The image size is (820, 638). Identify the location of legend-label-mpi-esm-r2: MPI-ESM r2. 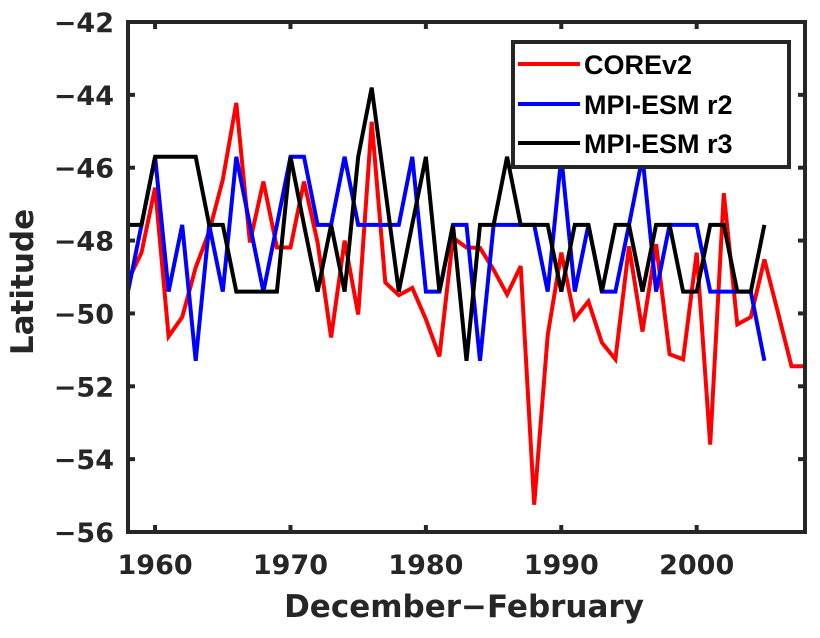
(658, 105).